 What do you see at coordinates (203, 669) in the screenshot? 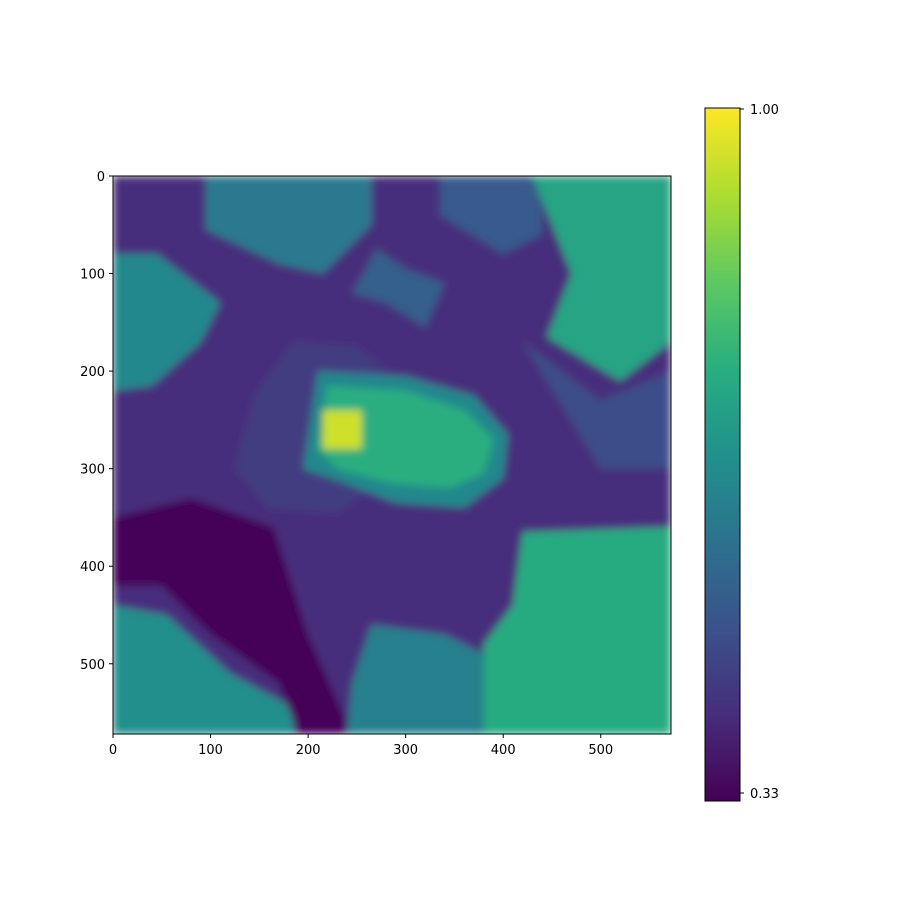
I see `heatmap-region-building-bottom-left` at bounding box center [203, 669].